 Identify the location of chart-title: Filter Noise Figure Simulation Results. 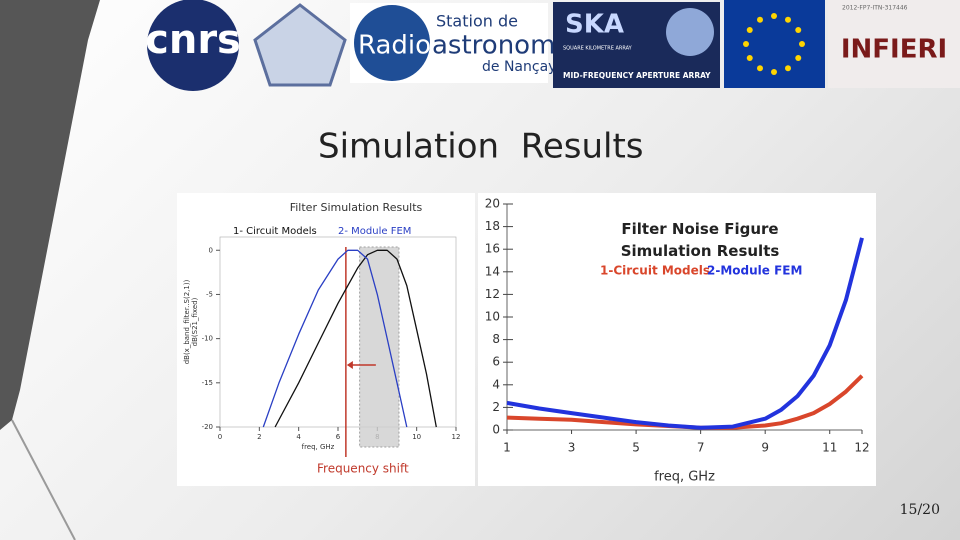
(700, 240).